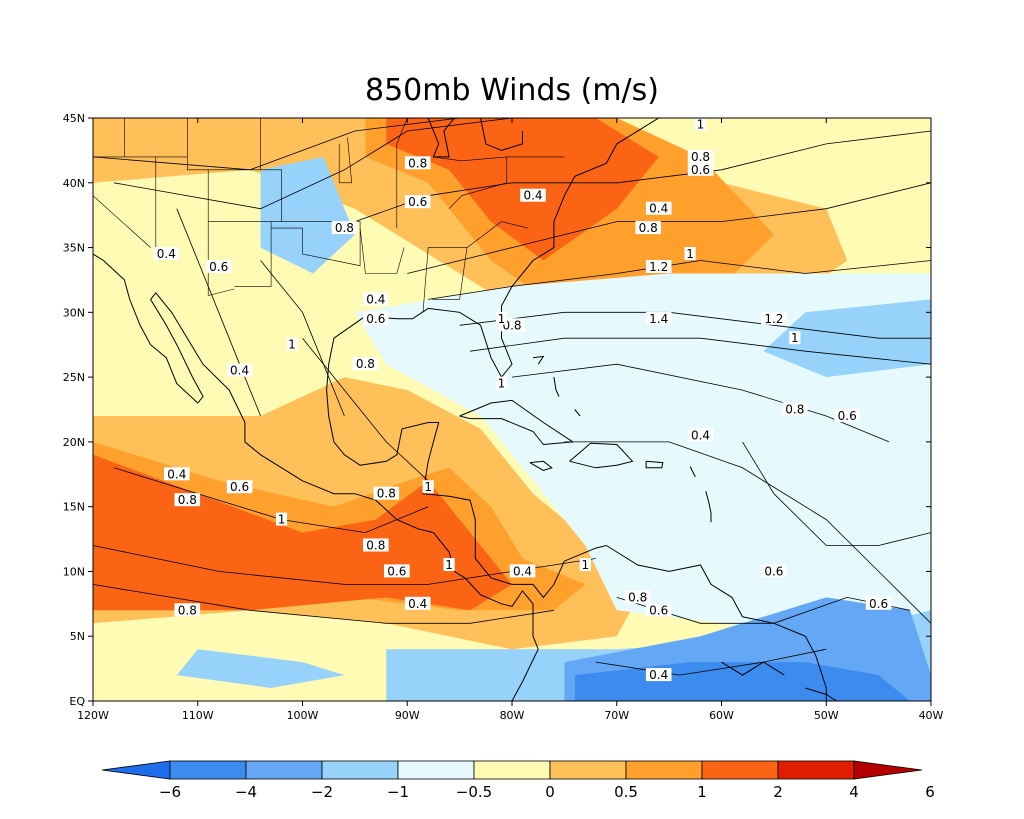  I want to click on y-tick-label: EQ, so click(77, 701).